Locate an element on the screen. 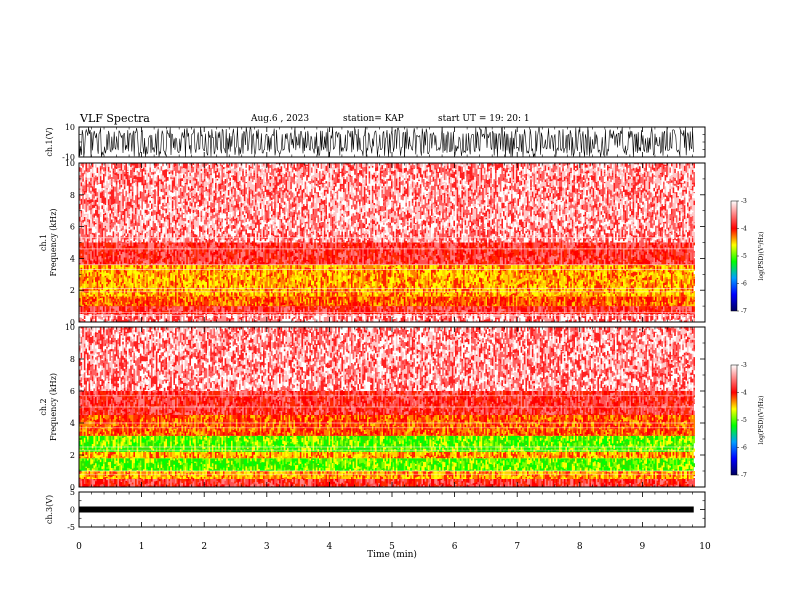 The width and height of the screenshot is (792, 612). spectrogram-channel-label: ch.2 is located at coordinates (43, 406).